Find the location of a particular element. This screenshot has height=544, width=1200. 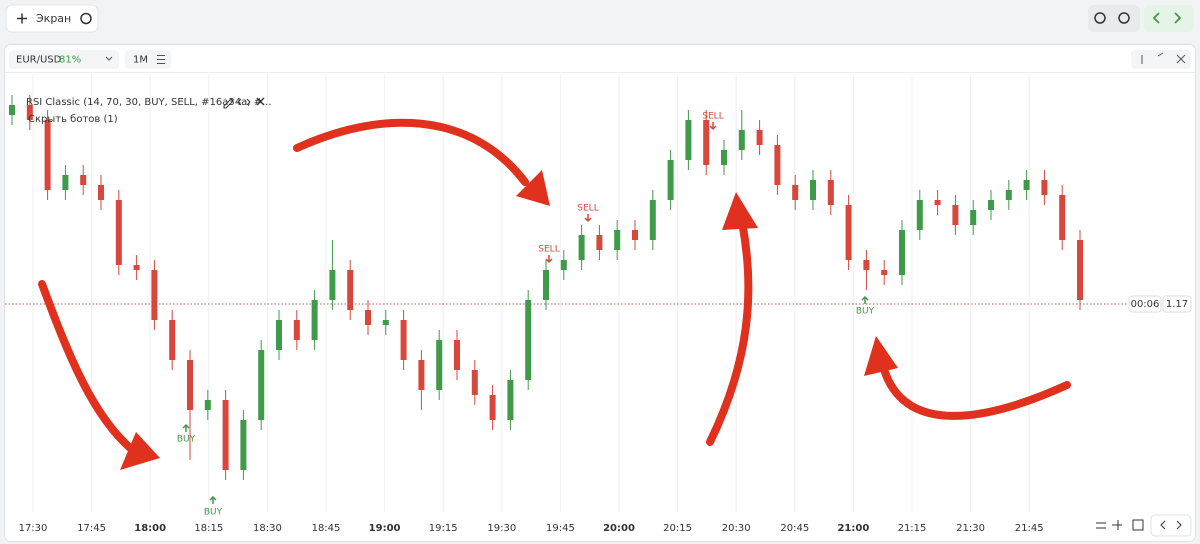

add-screen-button is located at coordinates (52, 18).